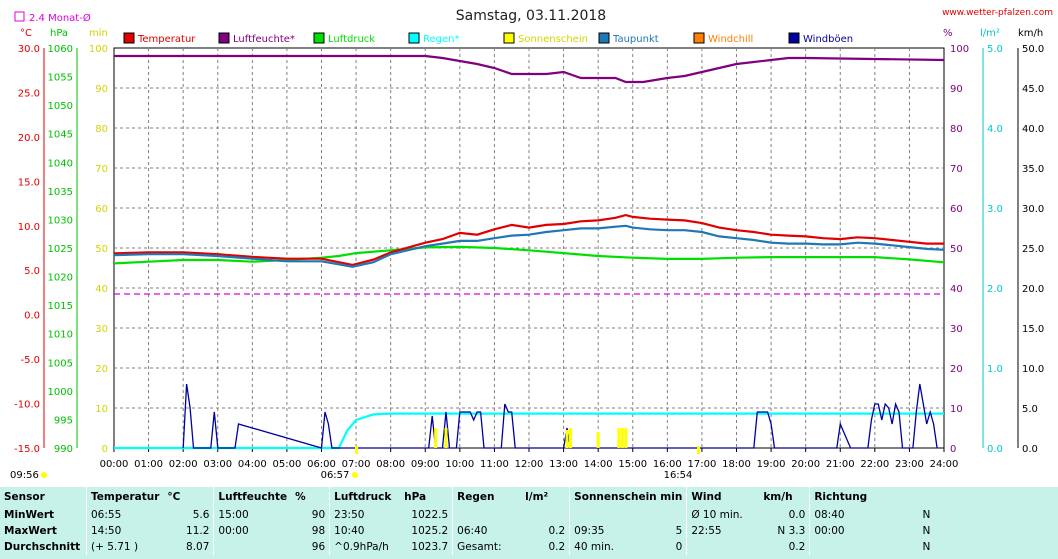  What do you see at coordinates (24, 497) in the screenshot?
I see `stats-header-sensor: Sensor` at bounding box center [24, 497].